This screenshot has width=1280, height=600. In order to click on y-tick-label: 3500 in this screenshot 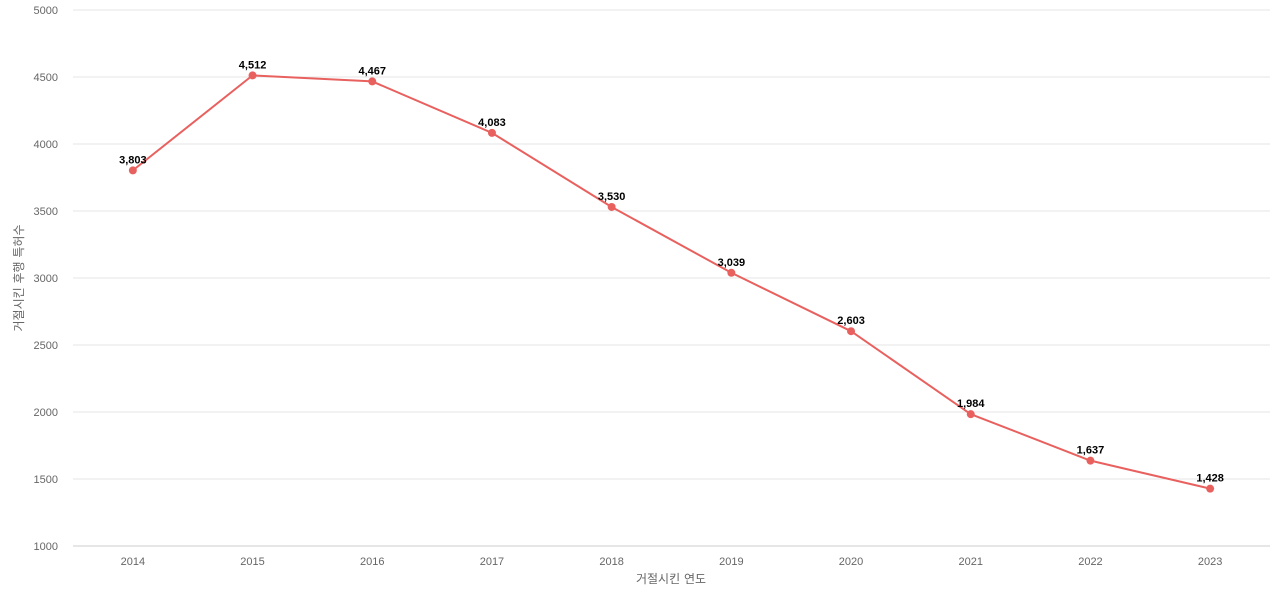, I will do `click(46, 212)`.